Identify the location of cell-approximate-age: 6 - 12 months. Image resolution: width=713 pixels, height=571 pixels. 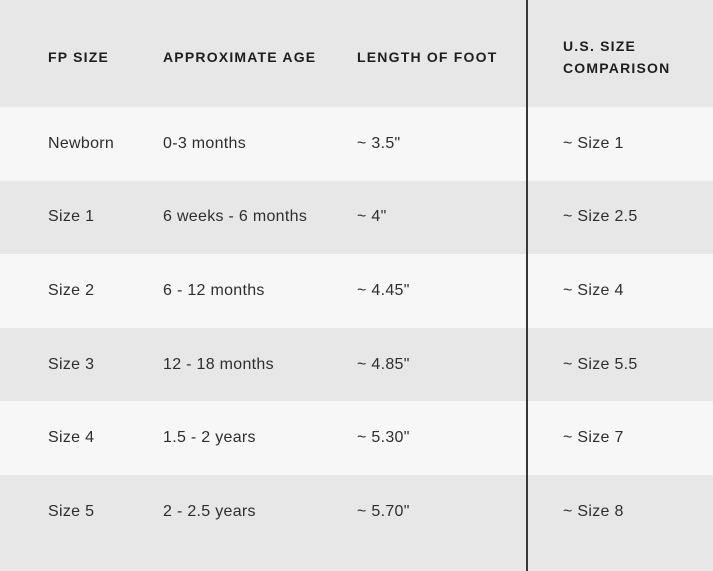
(259, 291).